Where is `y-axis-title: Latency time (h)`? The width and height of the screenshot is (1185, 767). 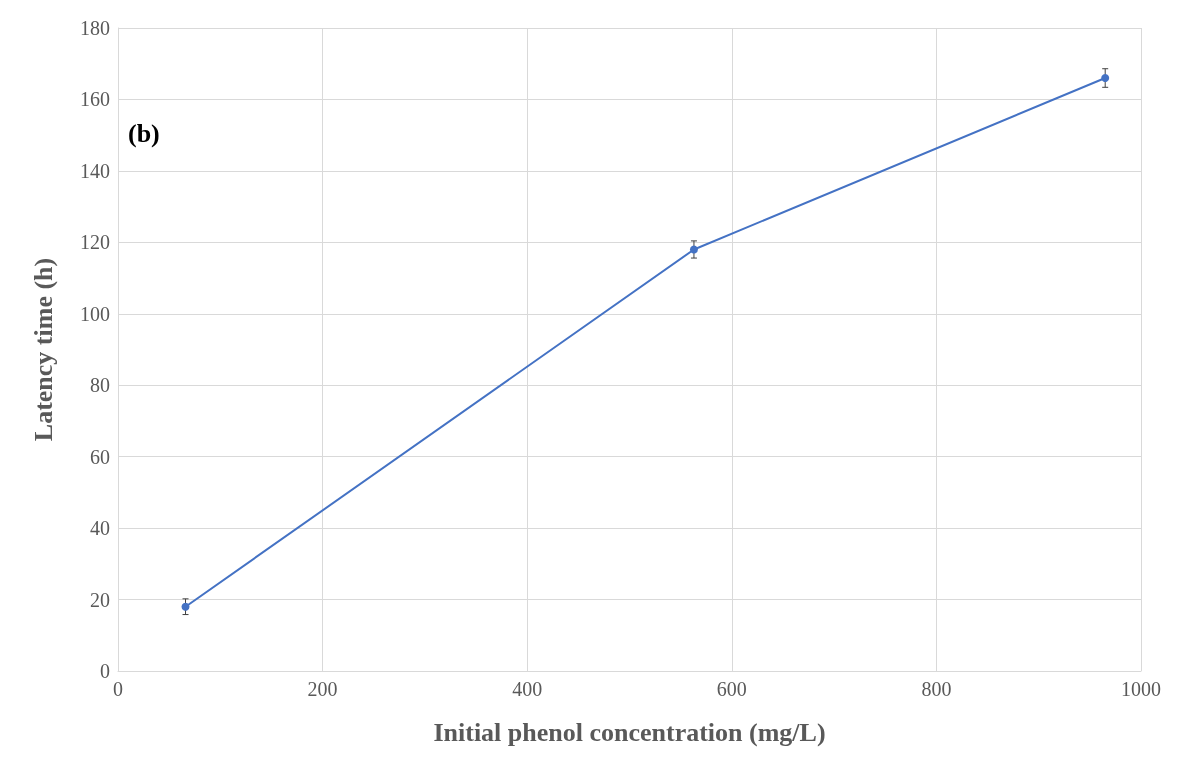
y-axis-title: Latency time (h) is located at coordinates (43, 349).